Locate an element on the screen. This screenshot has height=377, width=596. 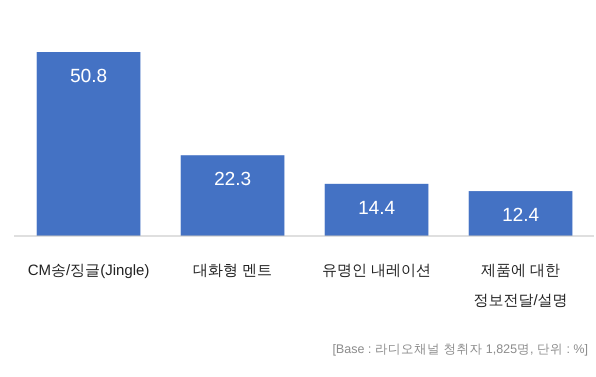
data-label: 12.4 is located at coordinates (521, 215).